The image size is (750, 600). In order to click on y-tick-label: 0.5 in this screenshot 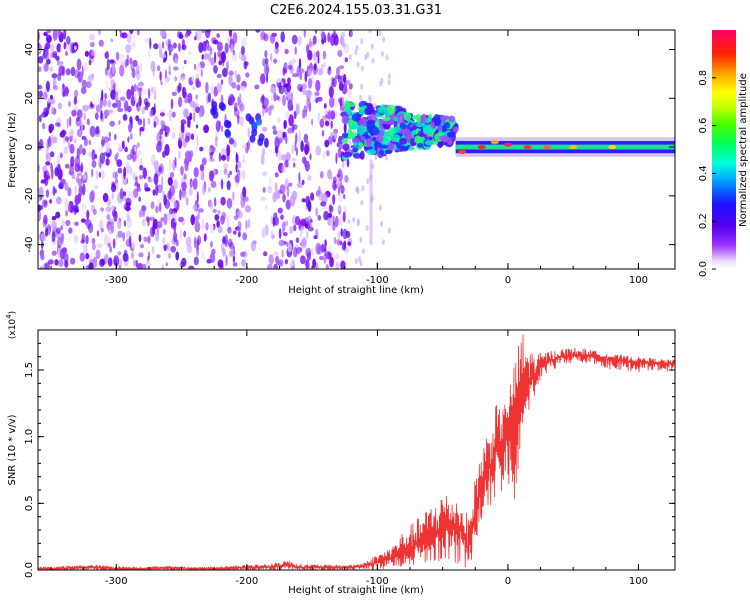, I will do `click(29, 503)`.